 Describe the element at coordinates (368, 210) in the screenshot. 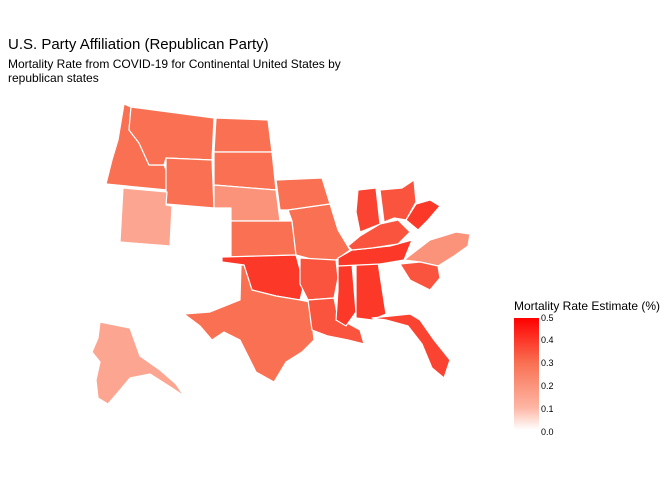

I see `state-indiana` at that location.